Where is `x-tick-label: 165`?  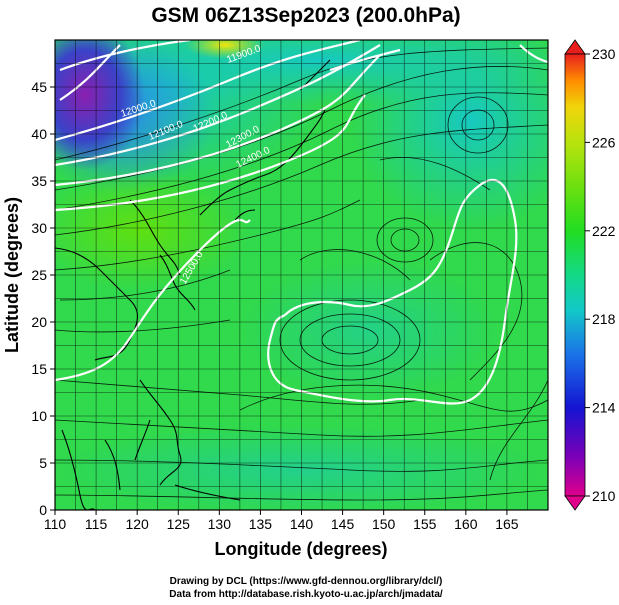
x-tick-label: 165 is located at coordinates (507, 524).